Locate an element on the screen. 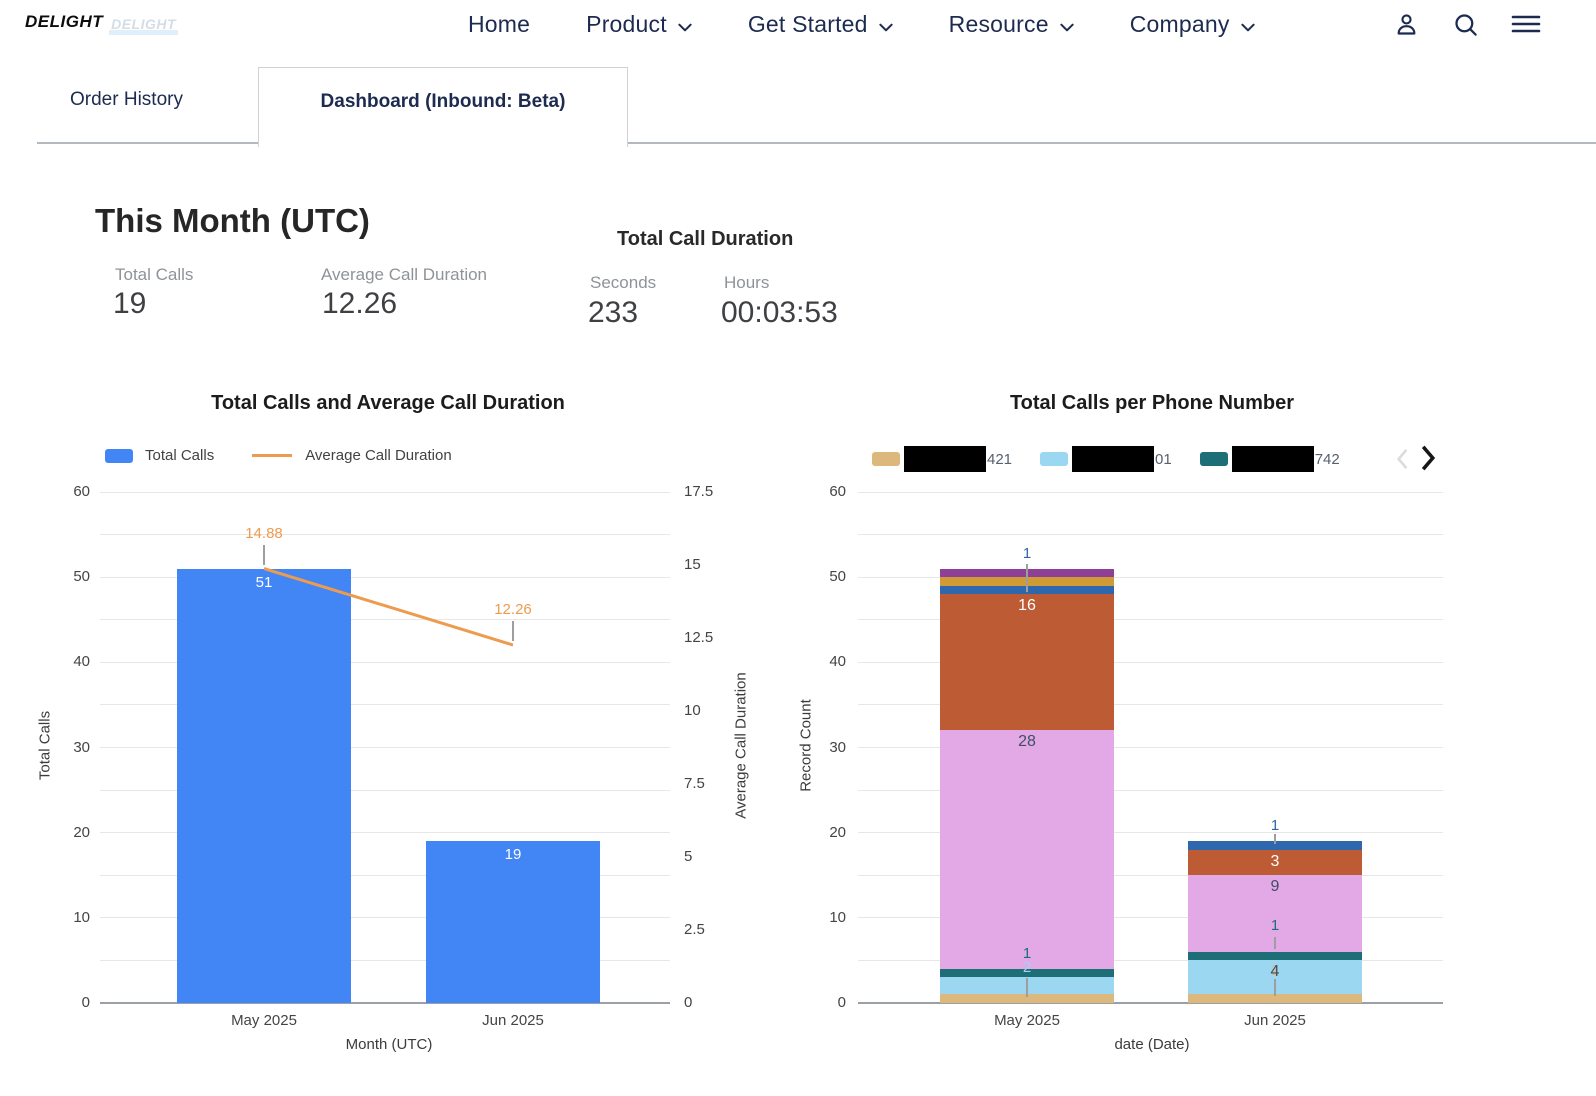 Image resolution: width=1596 pixels, height=1096 pixels. nav-item-label: Home is located at coordinates (499, 23).